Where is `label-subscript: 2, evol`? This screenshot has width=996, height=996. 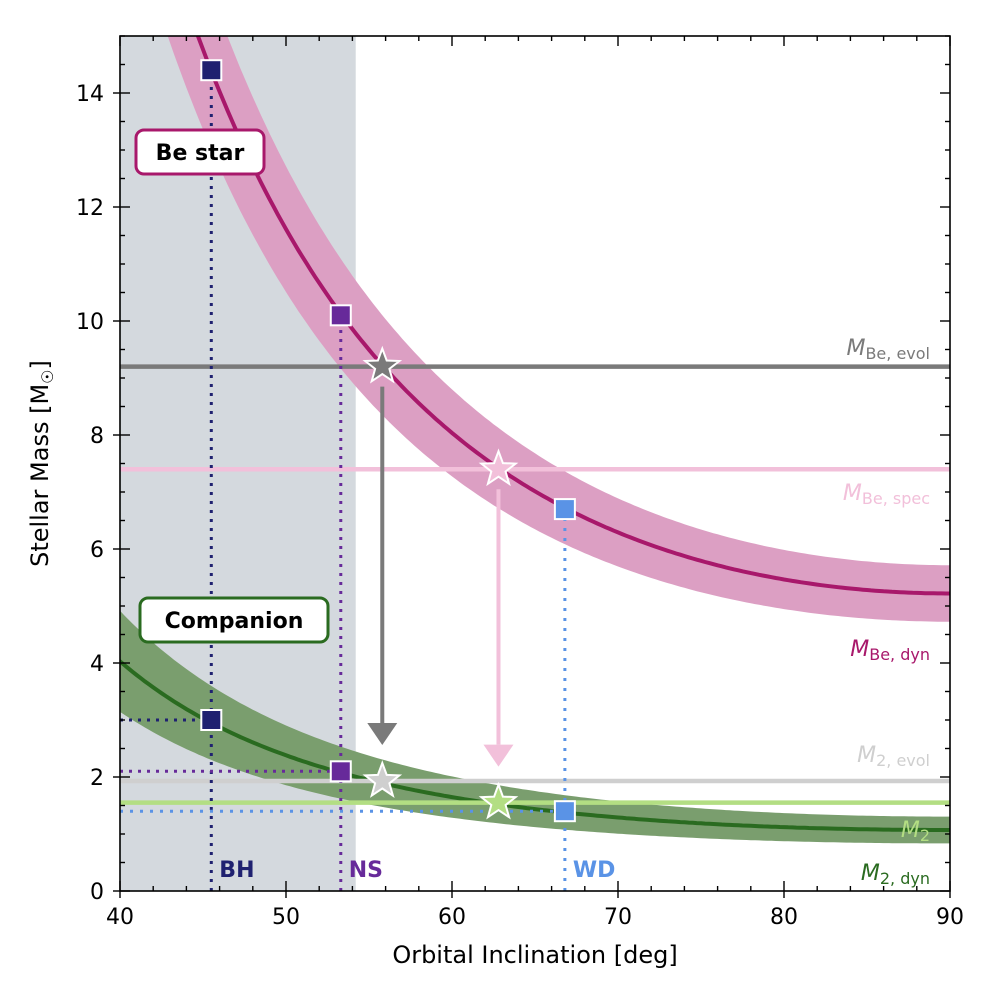 label-subscript: 2, evol is located at coordinates (903, 760).